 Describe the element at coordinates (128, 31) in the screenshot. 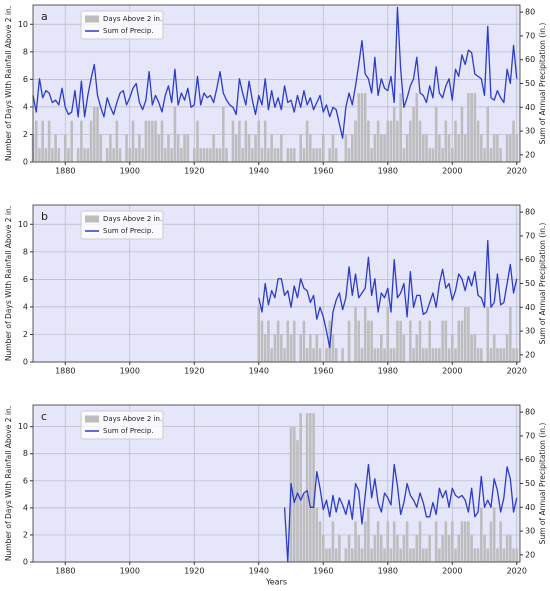

I see `legend-label: Sum of Precip.` at that location.